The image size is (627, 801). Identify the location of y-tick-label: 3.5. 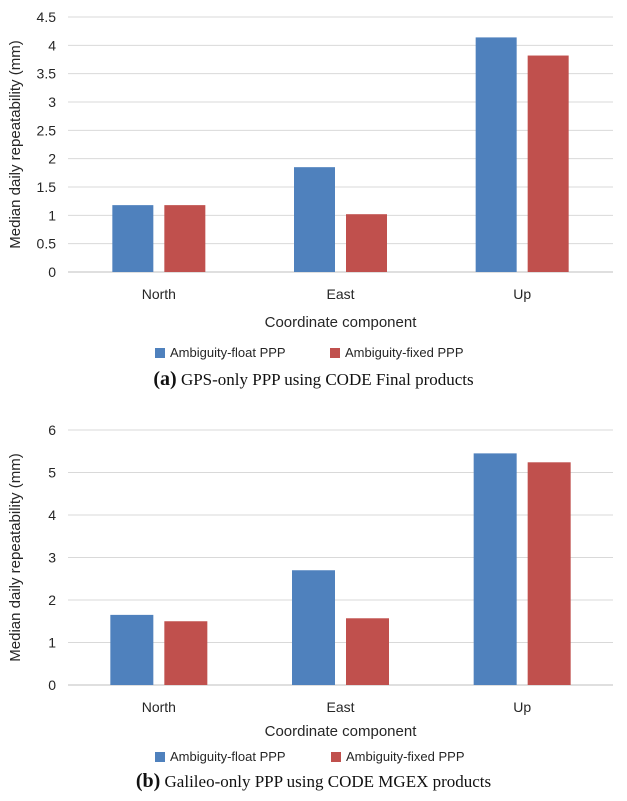
(47, 74).